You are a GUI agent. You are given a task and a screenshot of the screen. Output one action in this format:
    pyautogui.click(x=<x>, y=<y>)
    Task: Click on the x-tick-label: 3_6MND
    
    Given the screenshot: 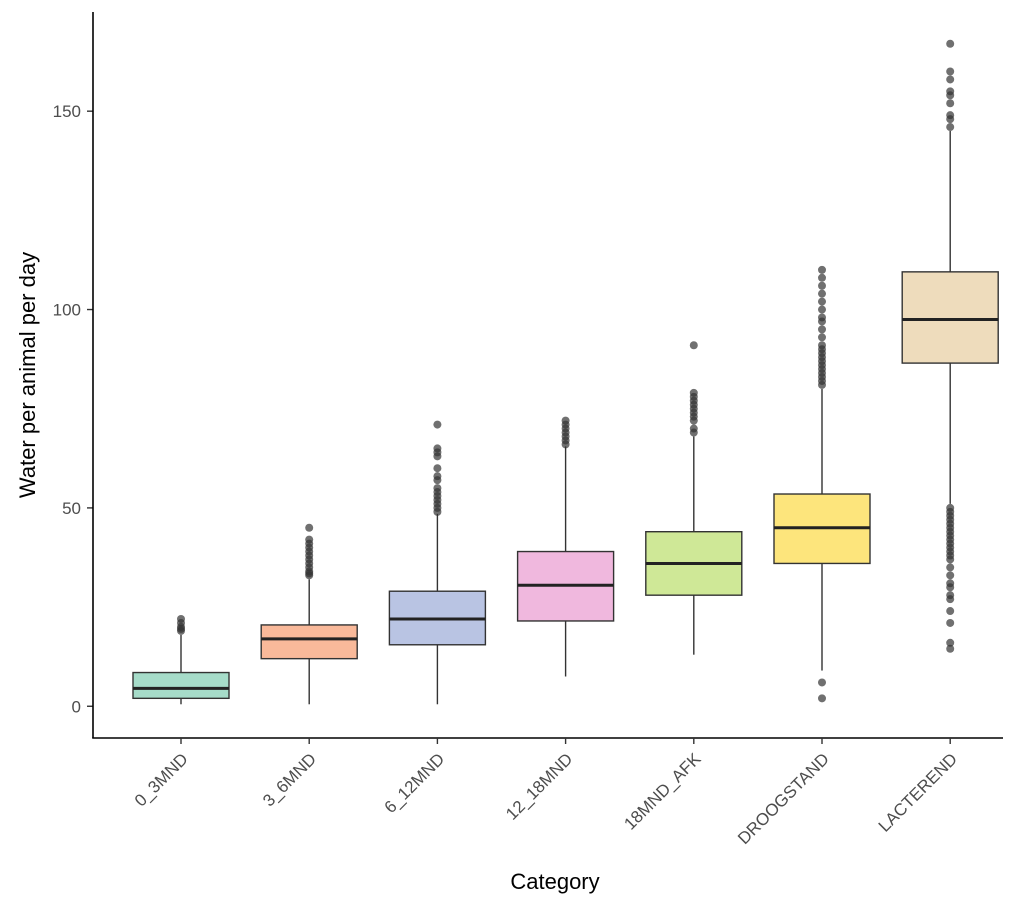 What is the action you would take?
    pyautogui.click(x=289, y=779)
    